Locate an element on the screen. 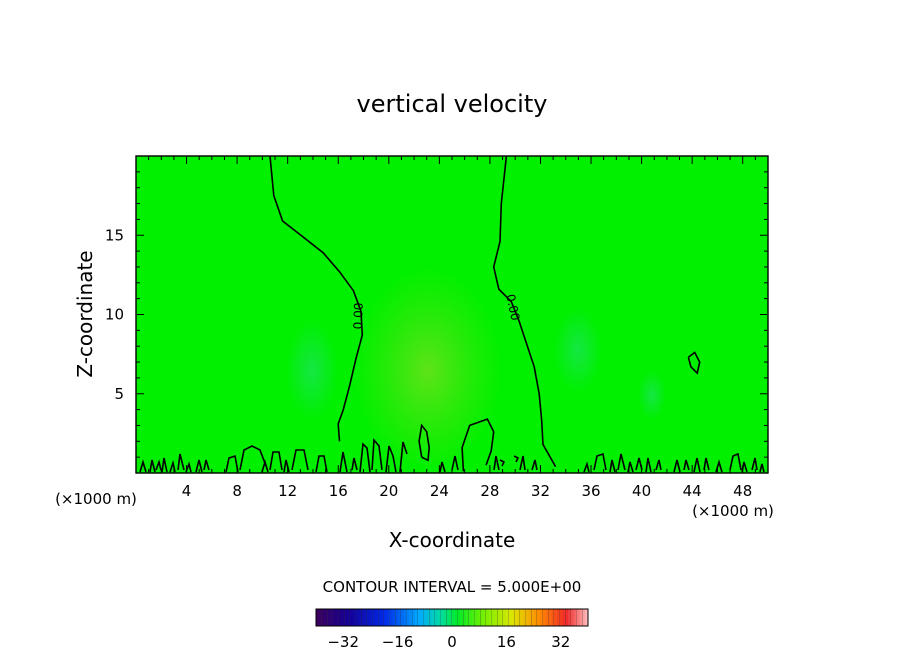  x-tick-label: 24 is located at coordinates (439, 491).